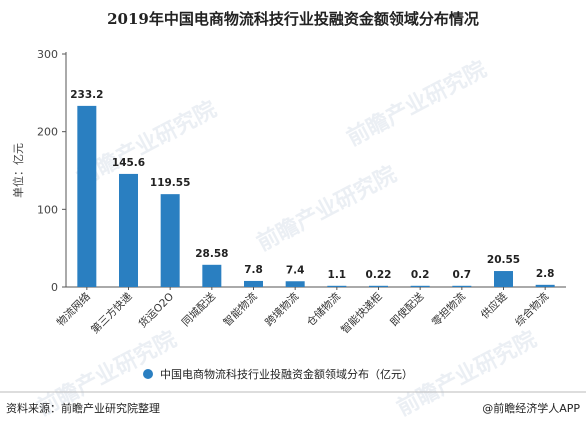 This screenshot has height=432, width=586. What do you see at coordinates (293, 19) in the screenshot?
I see `chart-title: 2019年中国电商物流科技行业投融资金额领域分布情况` at bounding box center [293, 19].